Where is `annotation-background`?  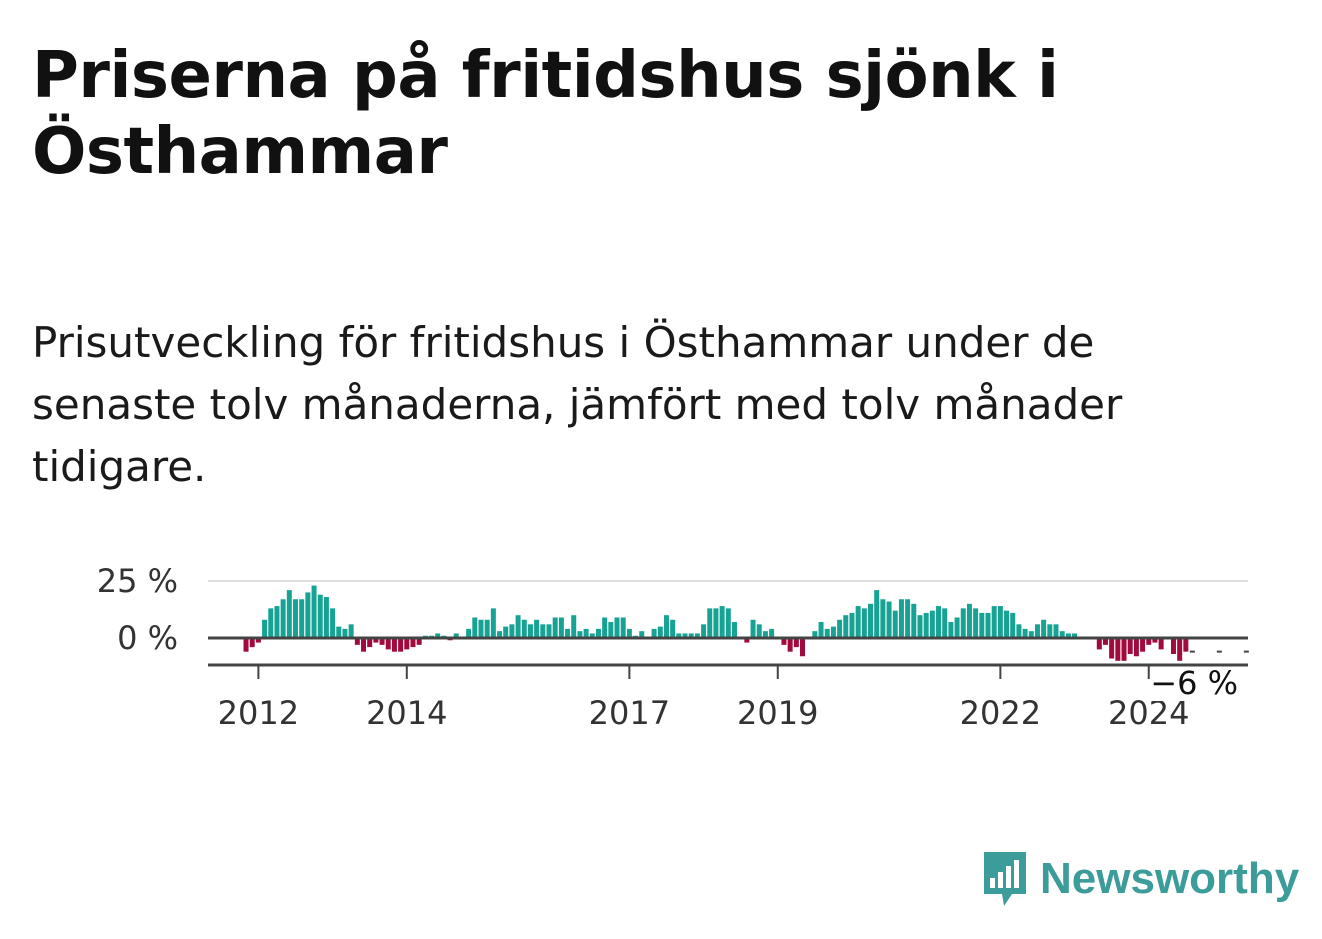 annotation-background is located at coordinates (1198, 684).